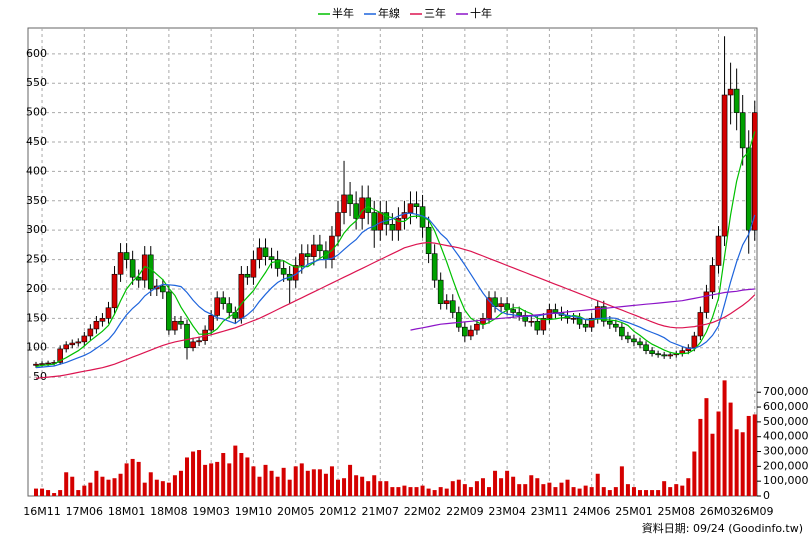 This screenshot has width=808, height=540. I want to click on x-tick-label: 19M03, so click(211, 511).